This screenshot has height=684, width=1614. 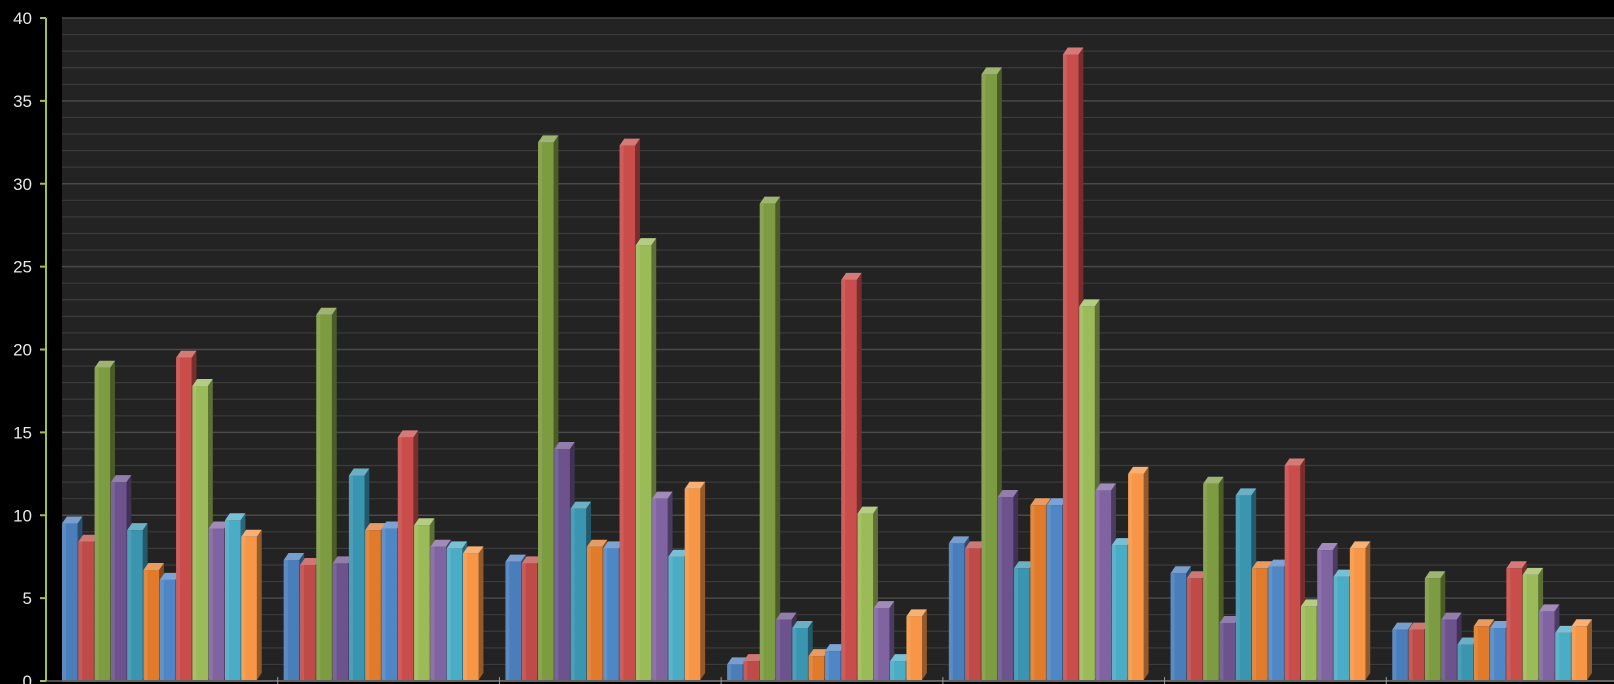 What do you see at coordinates (22, 184) in the screenshot?
I see `y-tick-label: 30` at bounding box center [22, 184].